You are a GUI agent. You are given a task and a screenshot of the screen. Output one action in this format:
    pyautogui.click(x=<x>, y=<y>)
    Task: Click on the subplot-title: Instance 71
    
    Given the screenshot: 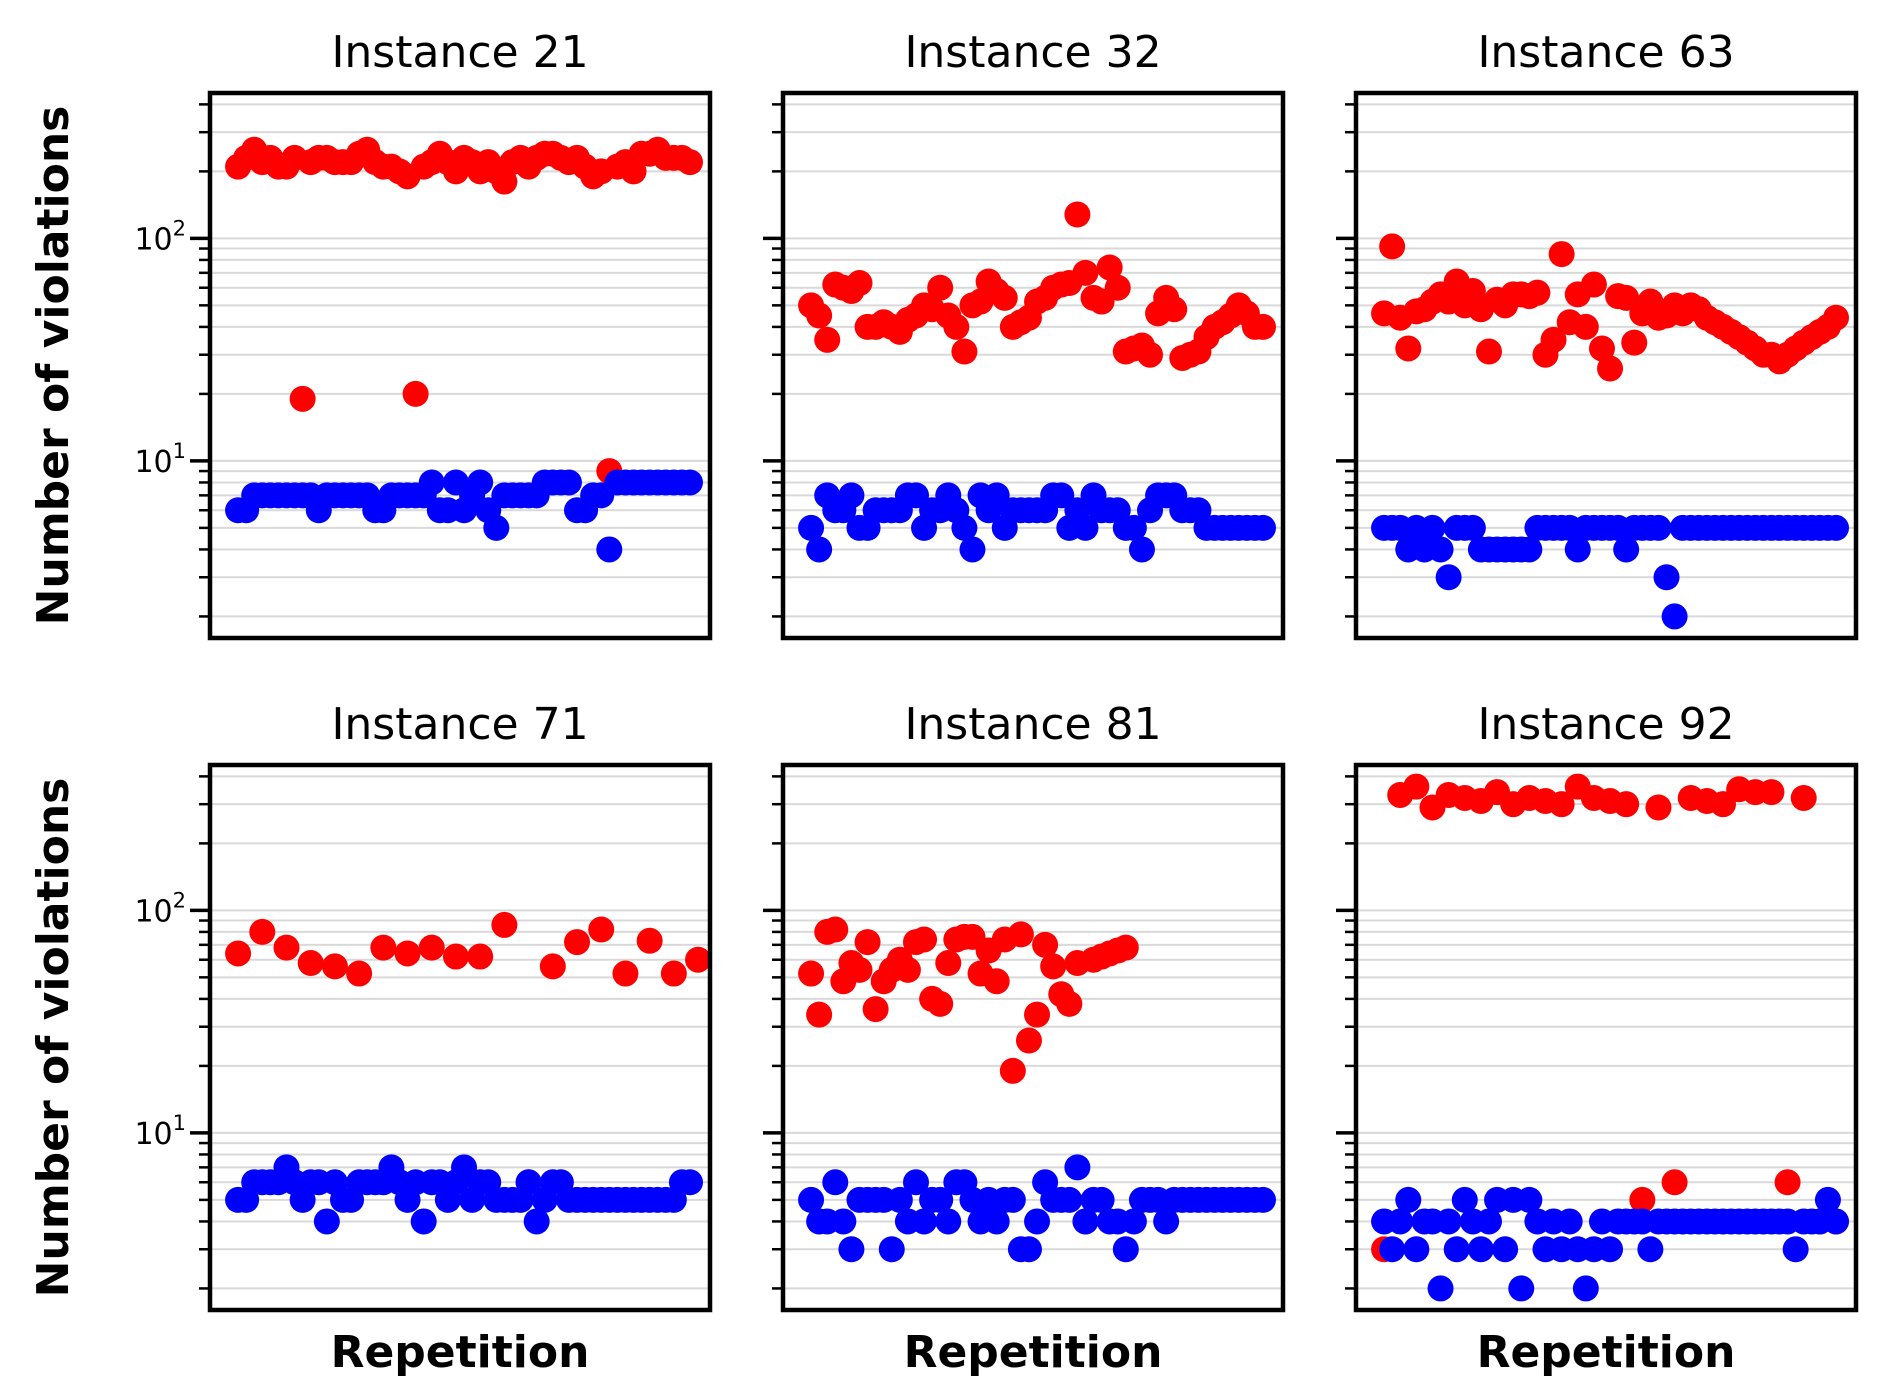 What is the action you would take?
    pyautogui.click(x=459, y=724)
    